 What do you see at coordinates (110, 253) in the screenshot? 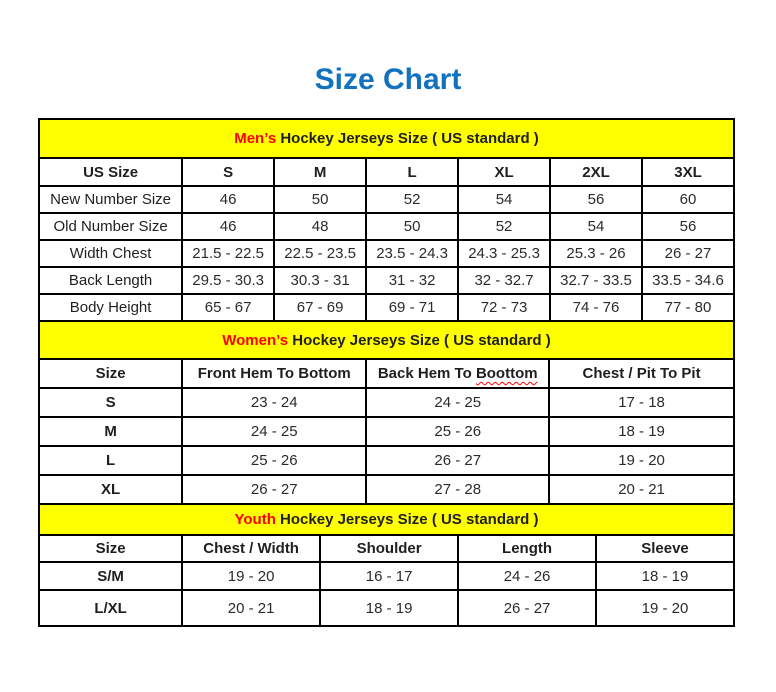
I see `row-label: Width Chest` at bounding box center [110, 253].